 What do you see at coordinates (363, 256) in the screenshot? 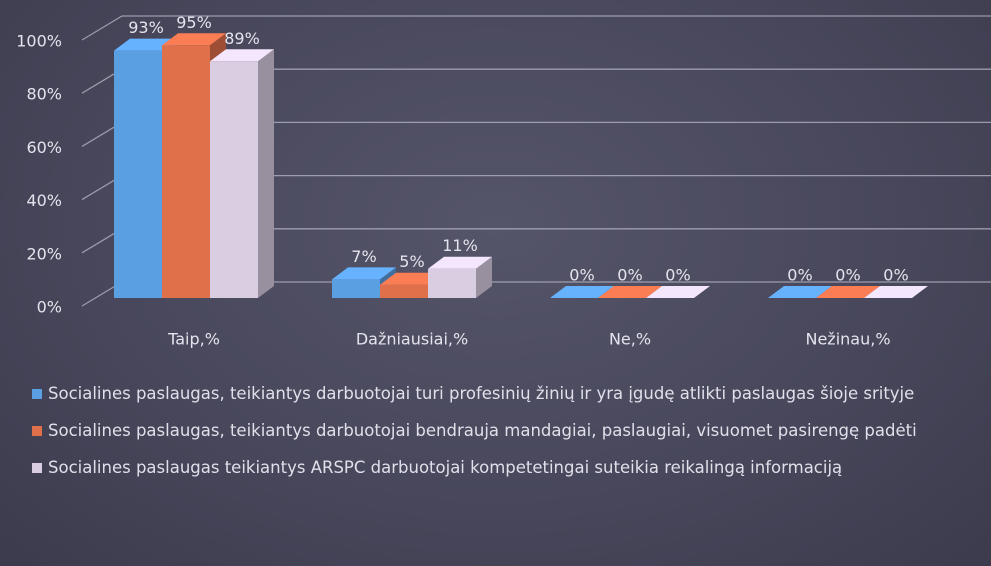
I see `value-label: 7%` at bounding box center [363, 256].